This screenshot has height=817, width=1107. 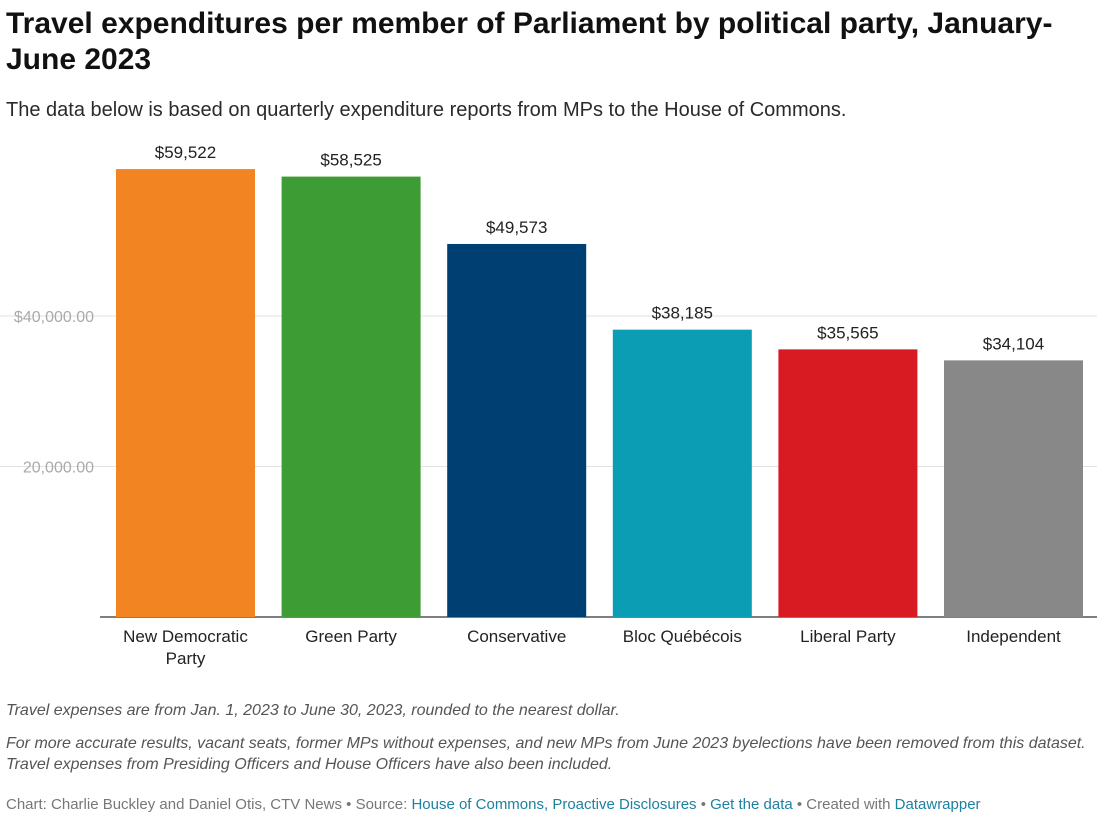 I want to click on value-label: $58,525, so click(x=350, y=160).